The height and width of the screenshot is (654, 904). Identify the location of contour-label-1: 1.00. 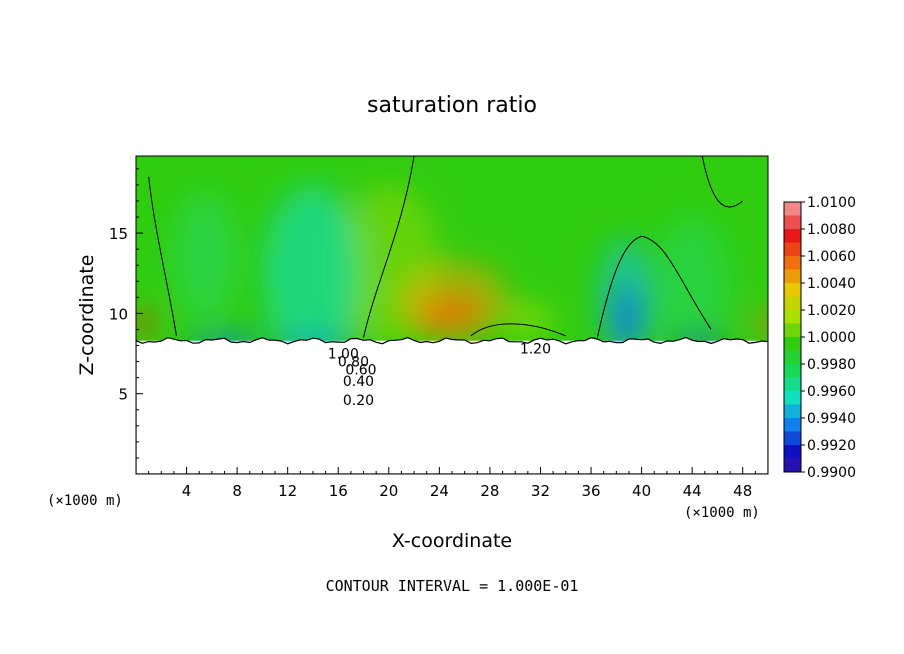
(343, 355).